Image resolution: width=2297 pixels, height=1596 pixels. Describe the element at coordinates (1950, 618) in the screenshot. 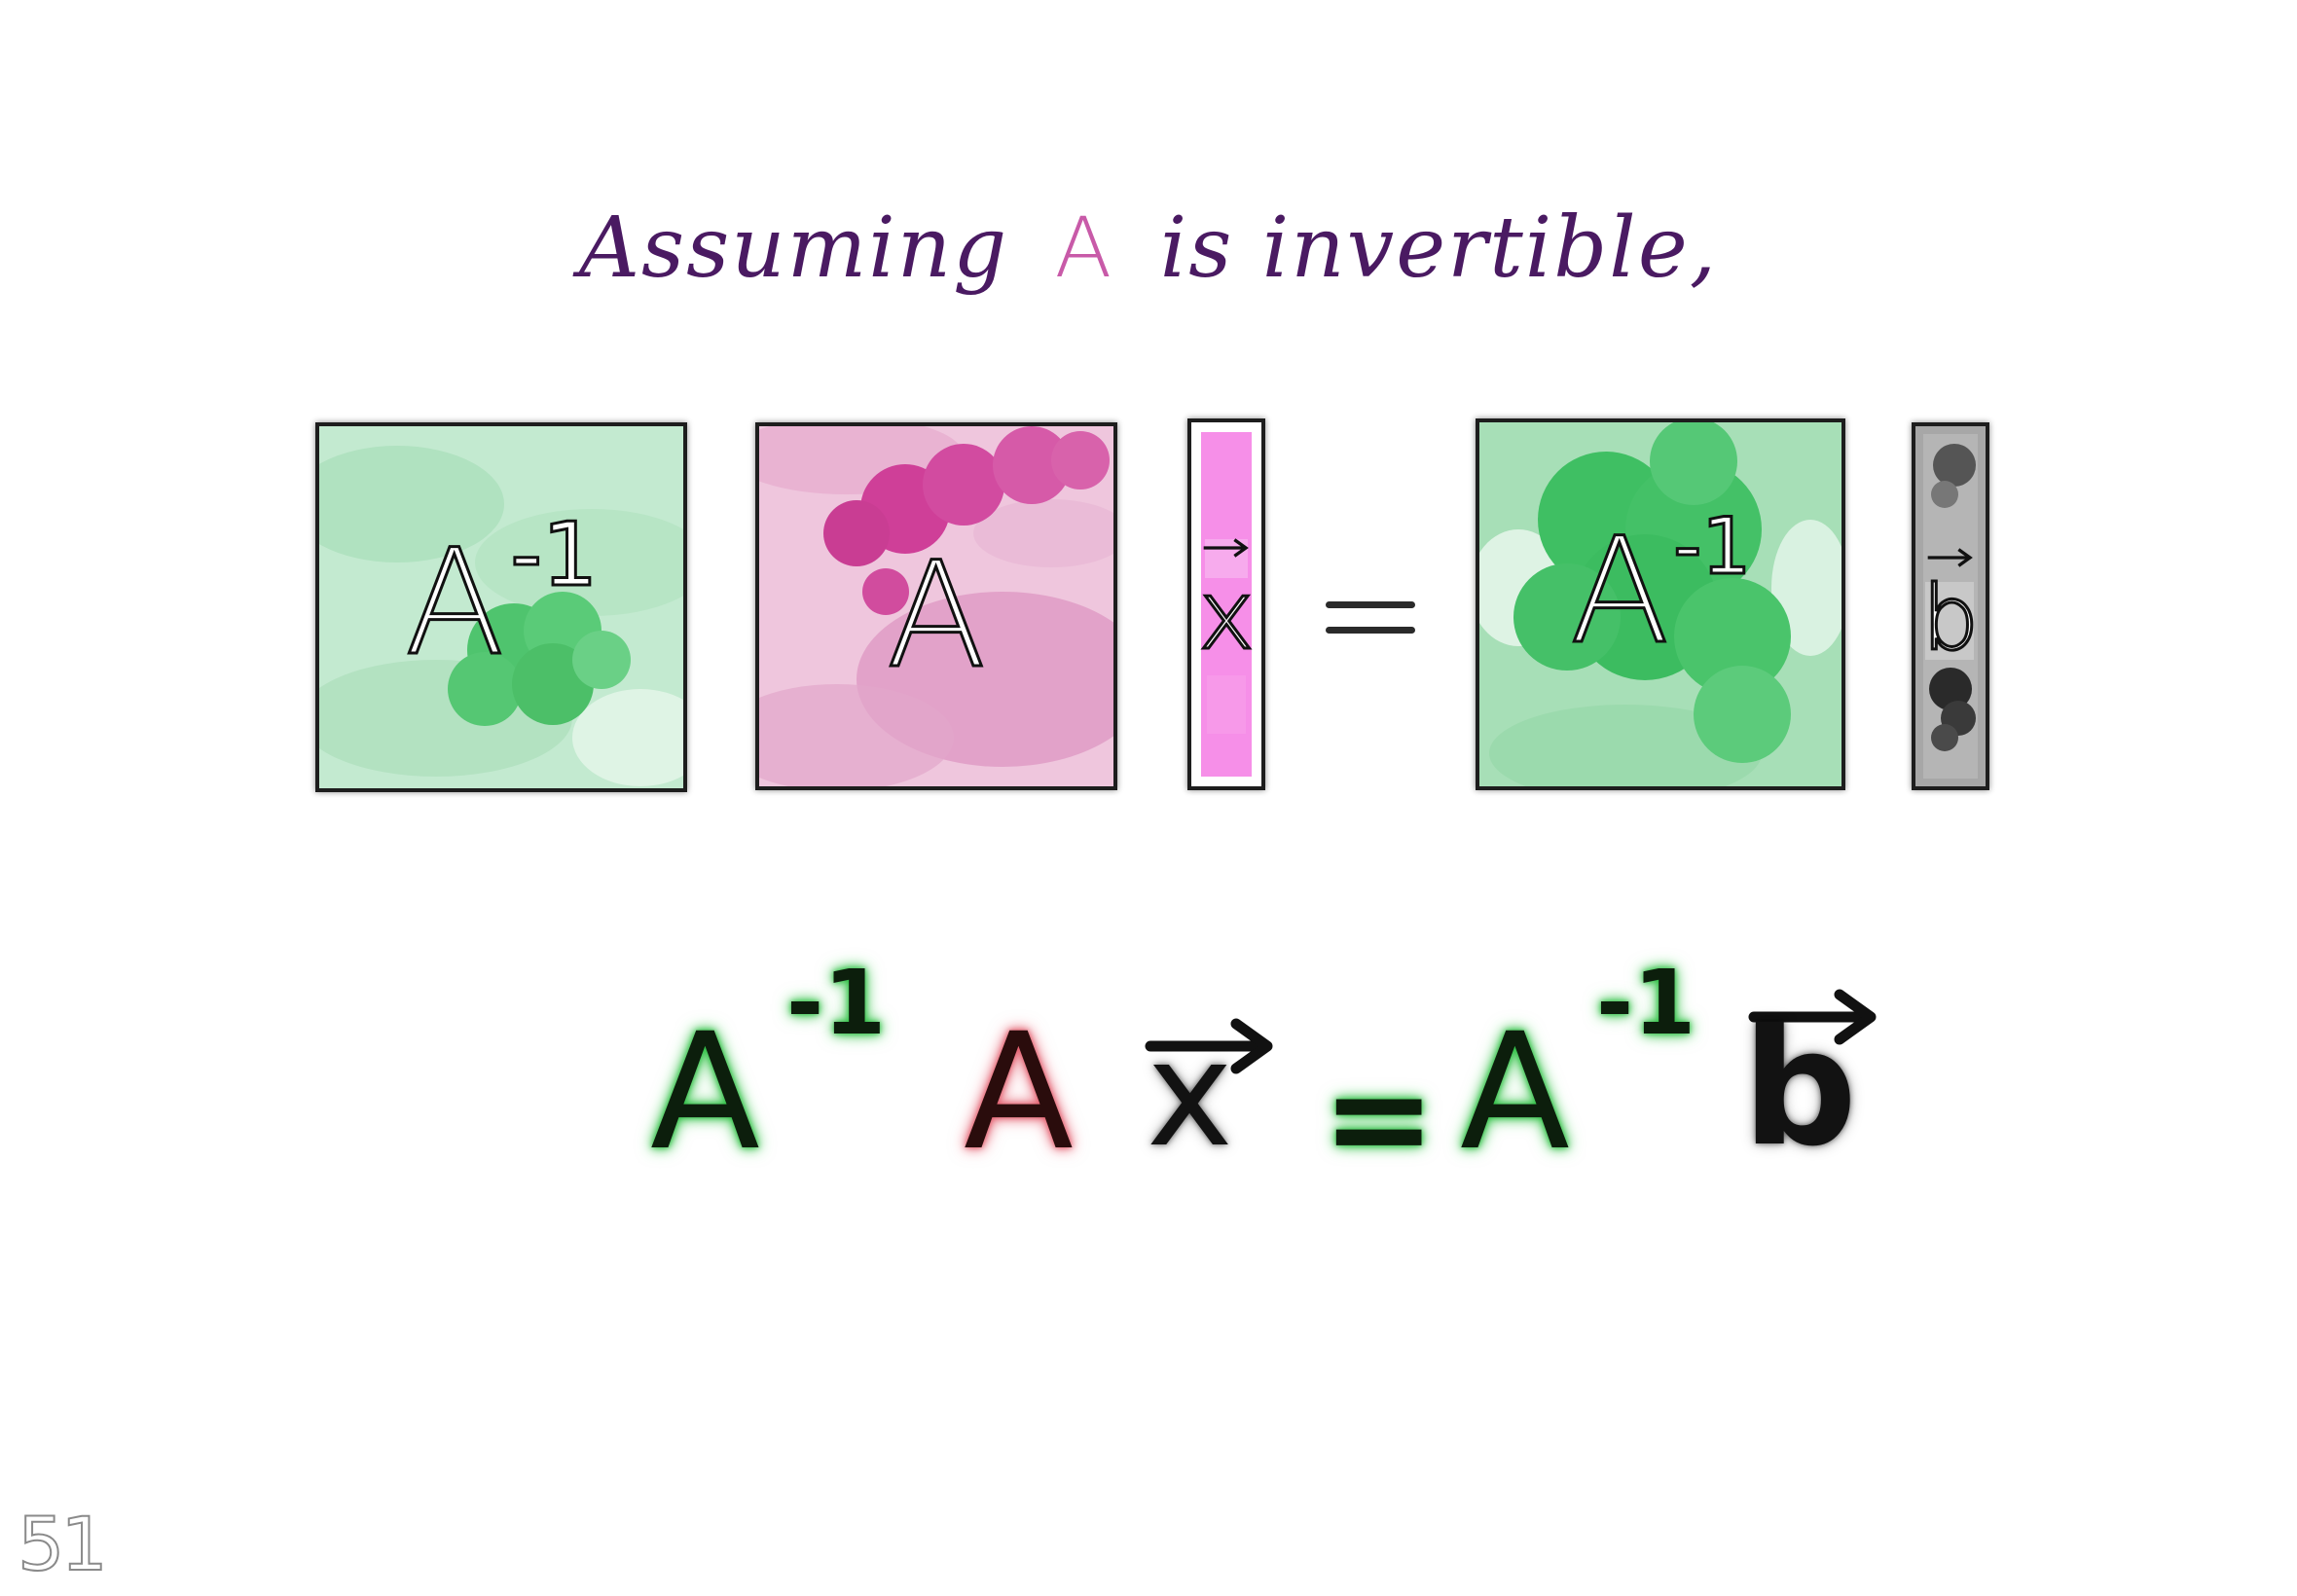

I see `vector-b-label: b` at that location.